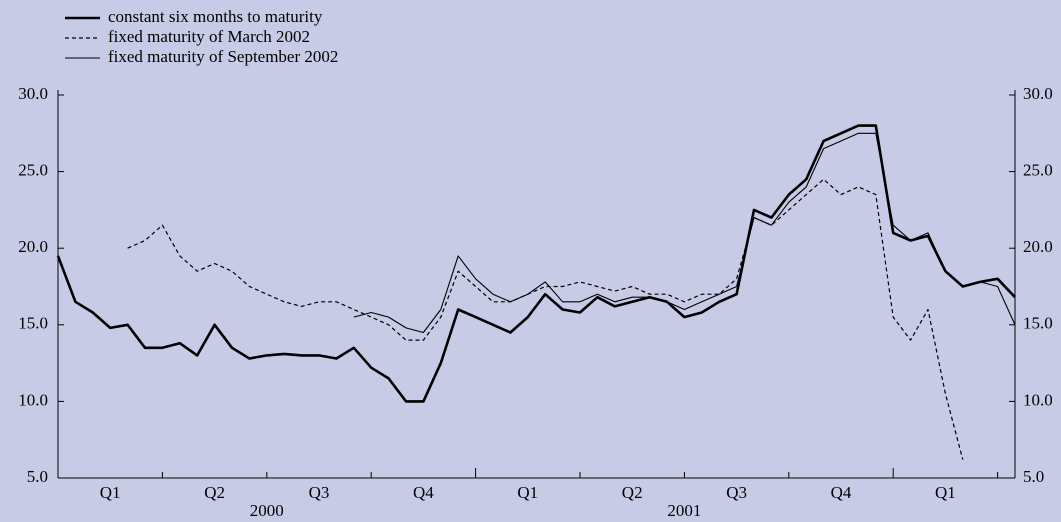 This screenshot has height=522, width=1061. What do you see at coordinates (267, 510) in the screenshot?
I see `year-label: 2000` at bounding box center [267, 510].